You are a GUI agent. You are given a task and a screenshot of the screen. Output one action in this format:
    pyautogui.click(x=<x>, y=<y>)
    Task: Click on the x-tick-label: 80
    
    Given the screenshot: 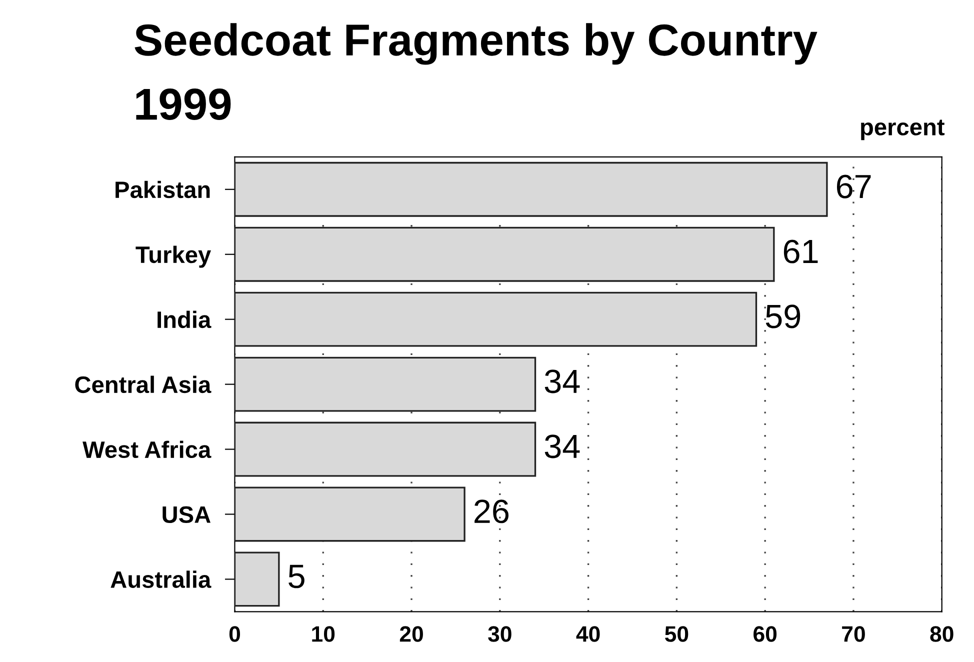 What is the action you would take?
    pyautogui.click(x=942, y=634)
    